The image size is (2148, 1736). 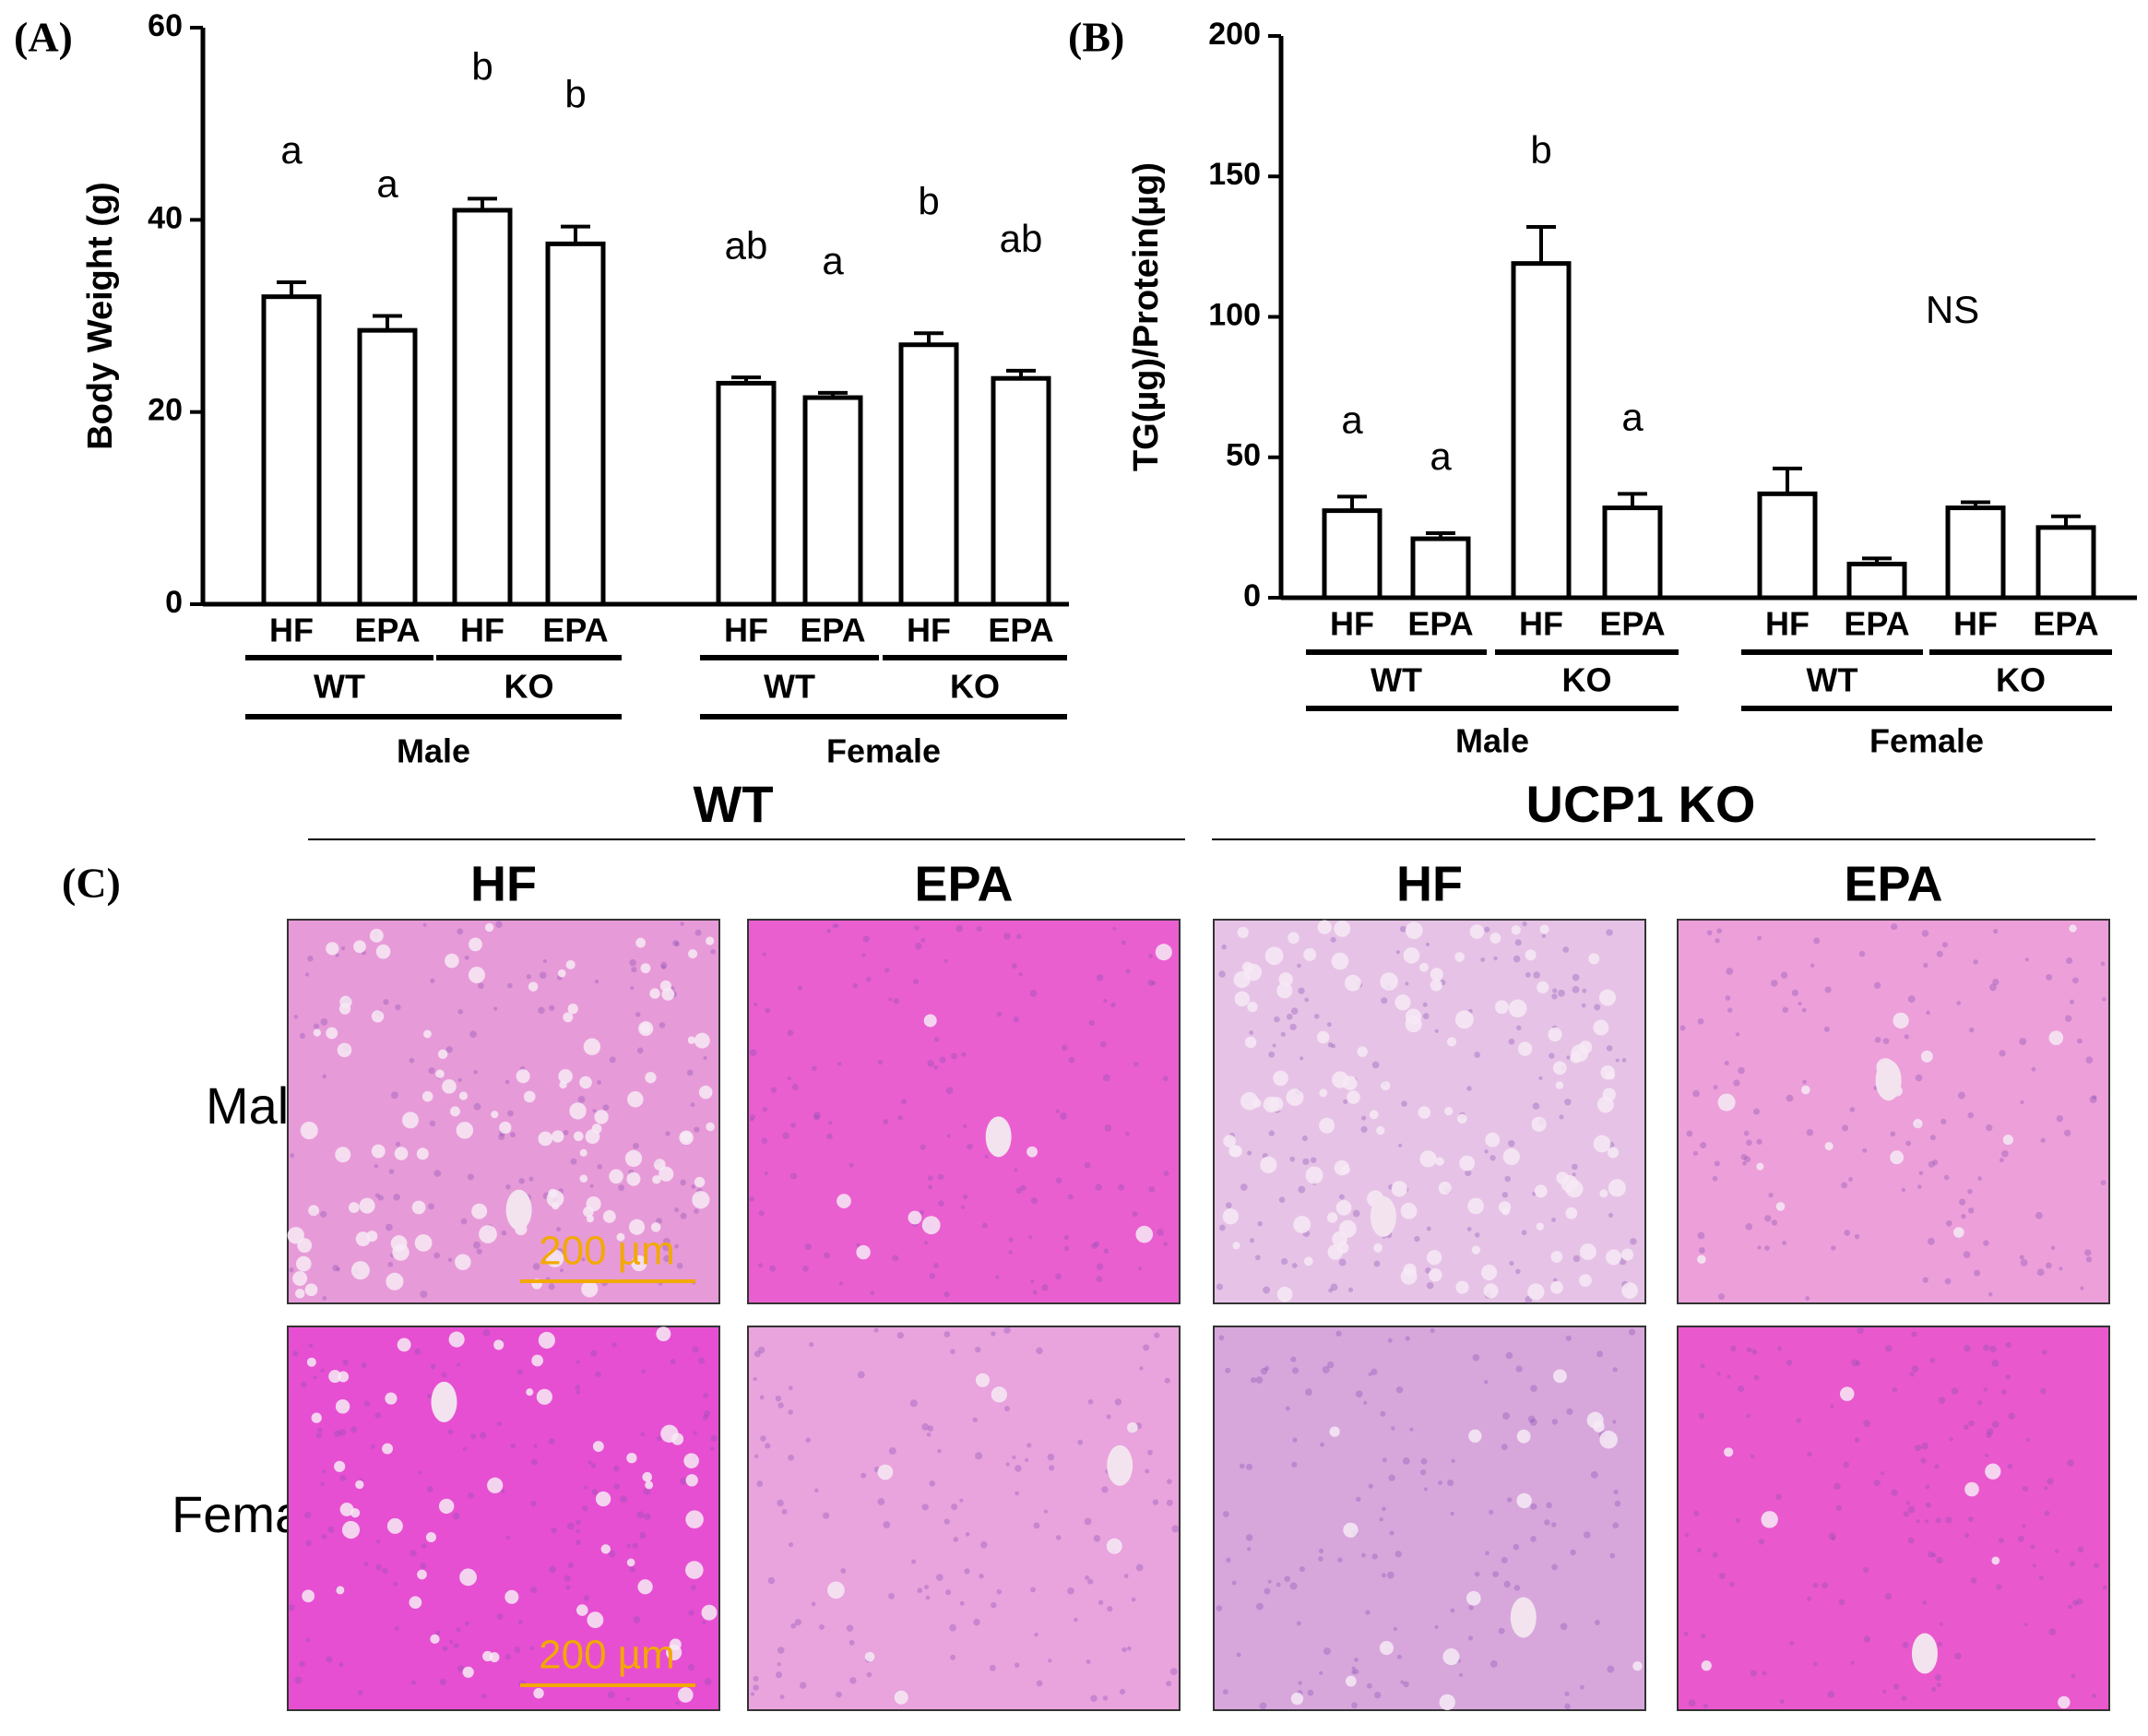 I want to click on bar, so click(x=1541, y=430).